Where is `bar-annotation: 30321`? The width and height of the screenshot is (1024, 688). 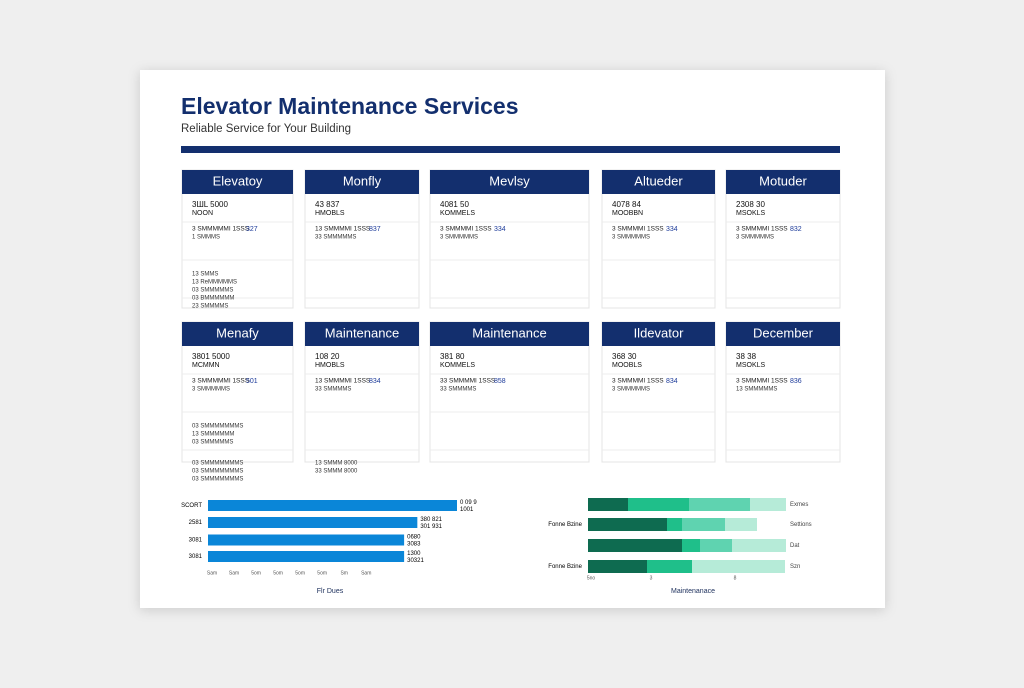
bar-annotation: 30321 is located at coordinates (415, 561).